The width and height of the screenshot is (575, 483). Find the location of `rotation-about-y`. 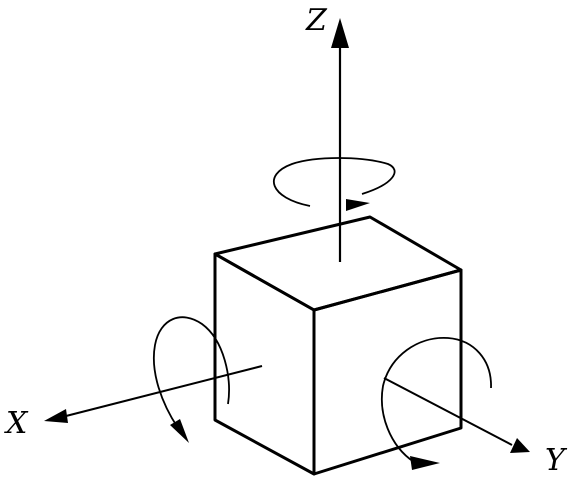

rotation-about-y is located at coordinates (436, 403).